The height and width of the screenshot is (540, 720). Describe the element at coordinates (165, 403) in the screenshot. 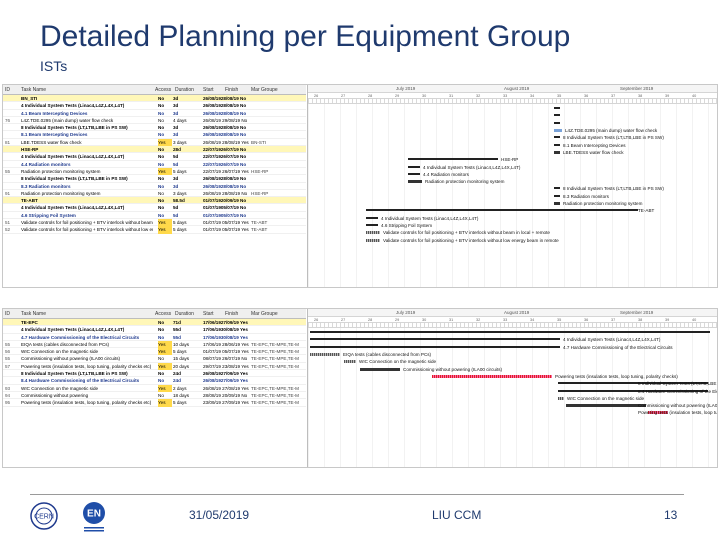

I see `task-access: Yes` at that location.